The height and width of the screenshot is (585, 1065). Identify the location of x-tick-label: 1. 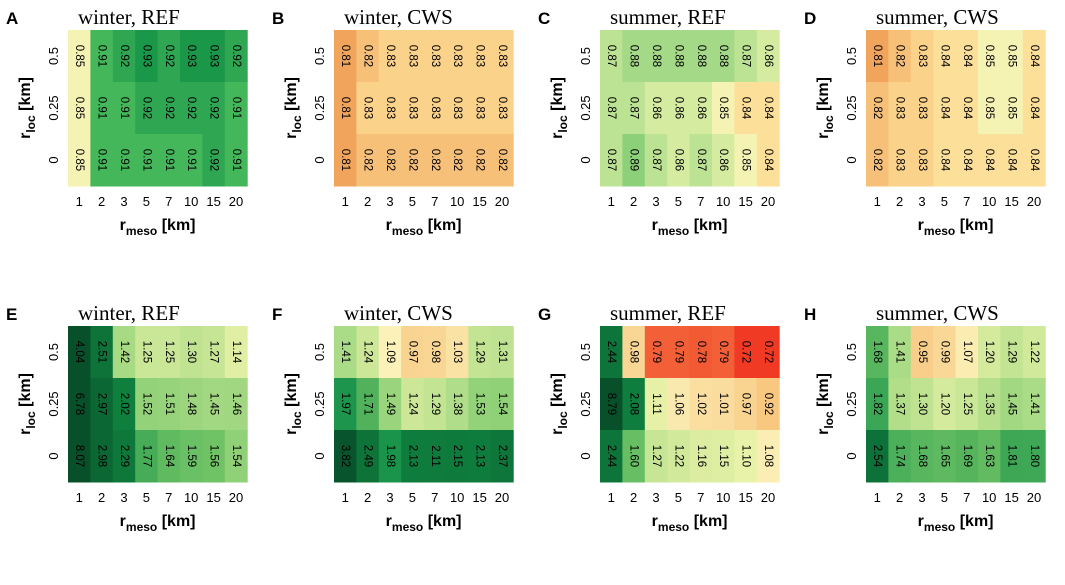
(877, 201).